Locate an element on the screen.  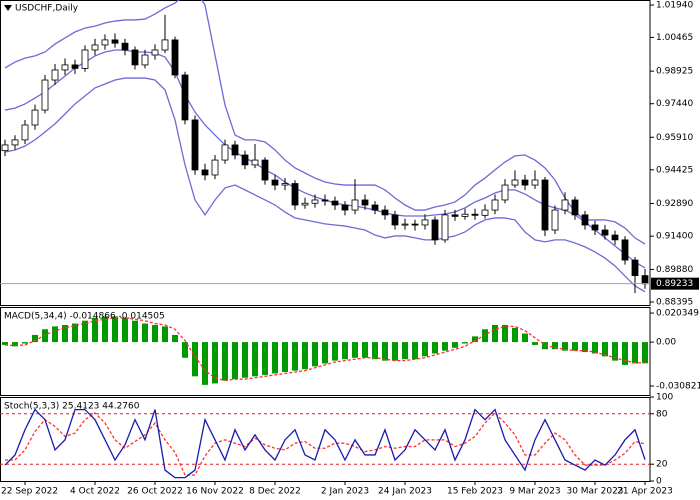
x-tick-label: 9 Mar 2023 is located at coordinates (534, 492).